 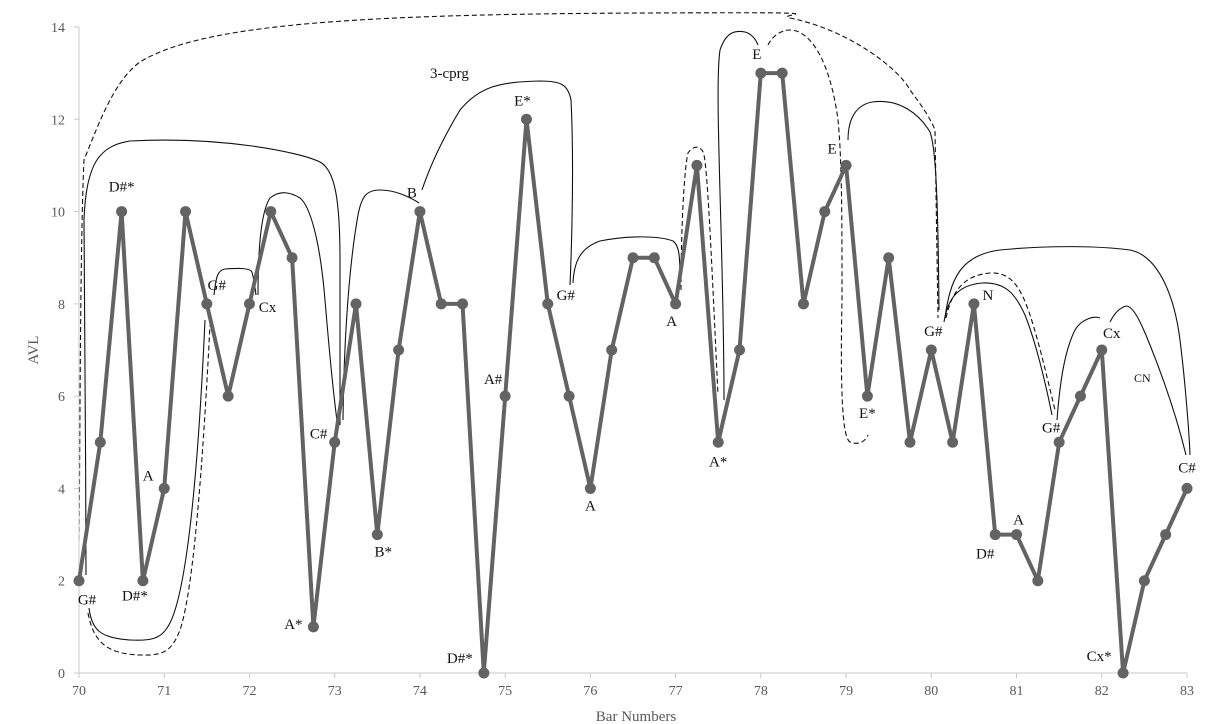 I want to click on y-axis-title: AVL, so click(x=34, y=350).